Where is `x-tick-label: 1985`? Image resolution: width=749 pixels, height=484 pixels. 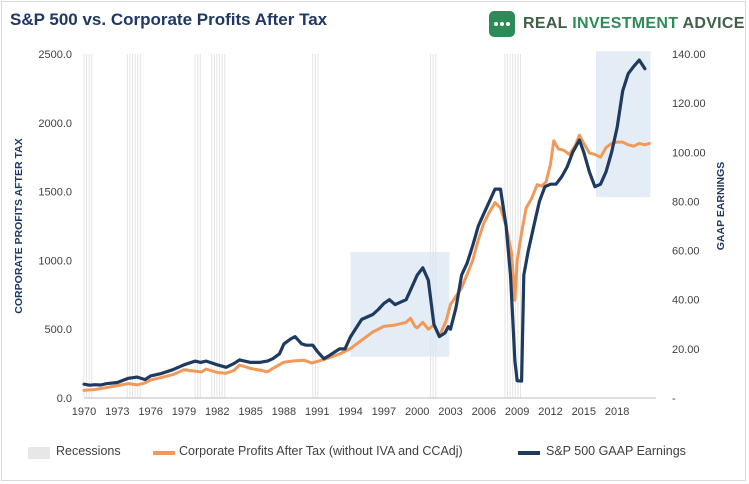
x-tick-label: 1985 is located at coordinates (250, 412).